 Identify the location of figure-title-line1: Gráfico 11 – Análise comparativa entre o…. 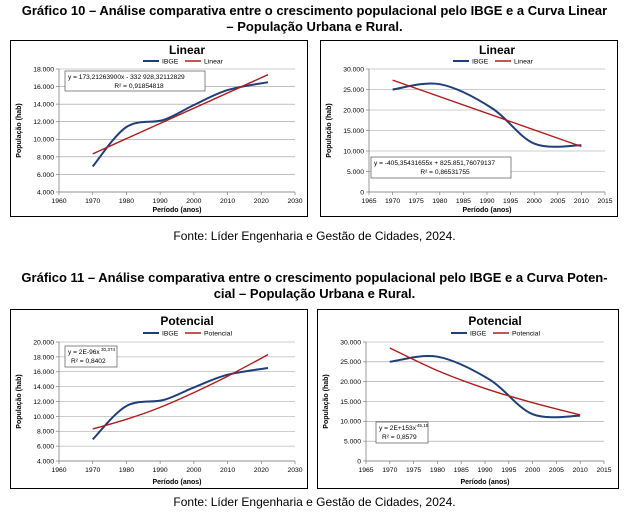
(314, 277).